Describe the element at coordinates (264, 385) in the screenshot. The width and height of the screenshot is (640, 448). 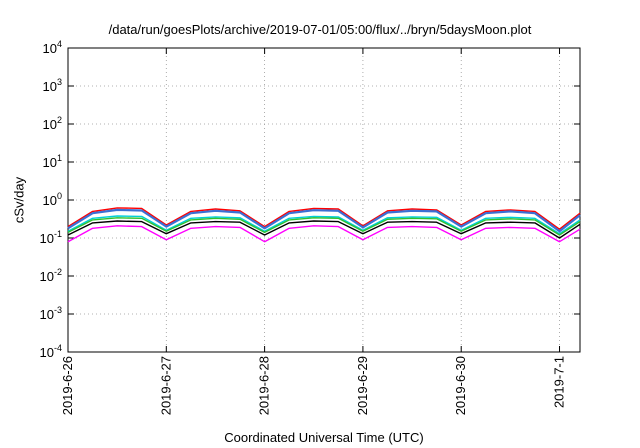
I see `x-tick-label: 2019-6-28` at that location.